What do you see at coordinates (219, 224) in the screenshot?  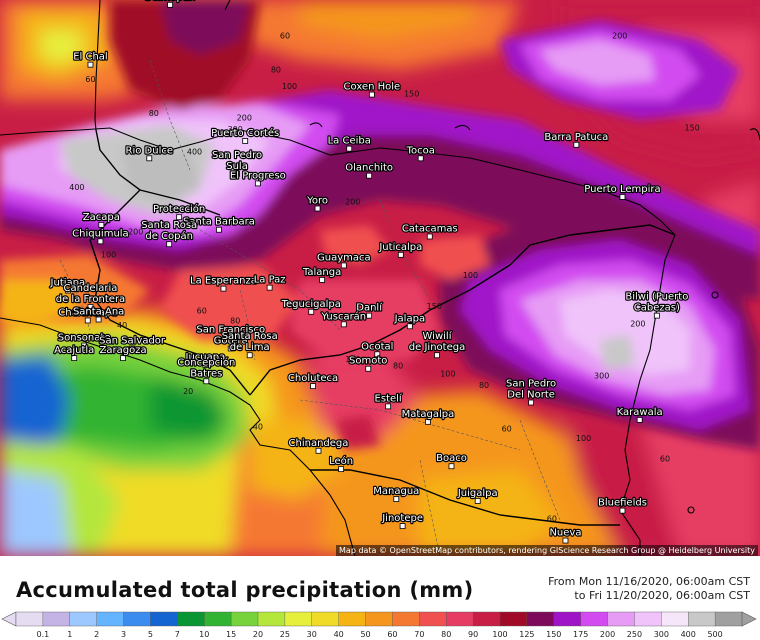 I see `place-santa-barbara: Santa Barbara` at bounding box center [219, 224].